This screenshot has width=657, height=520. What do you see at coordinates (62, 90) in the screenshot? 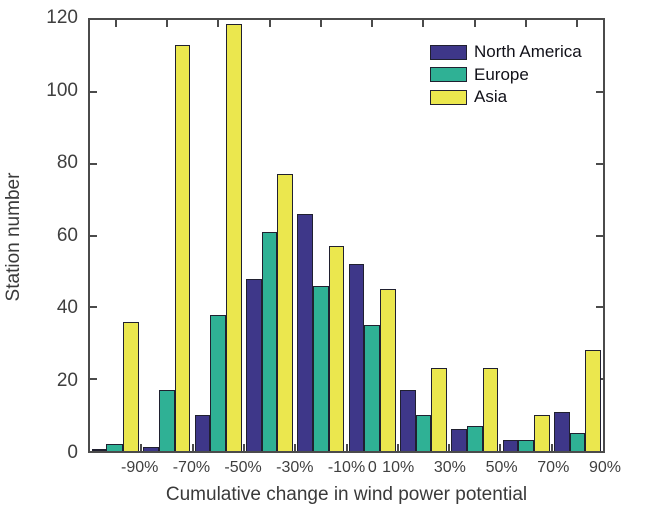
I see `y-tick-label-100: 100` at bounding box center [62, 90].